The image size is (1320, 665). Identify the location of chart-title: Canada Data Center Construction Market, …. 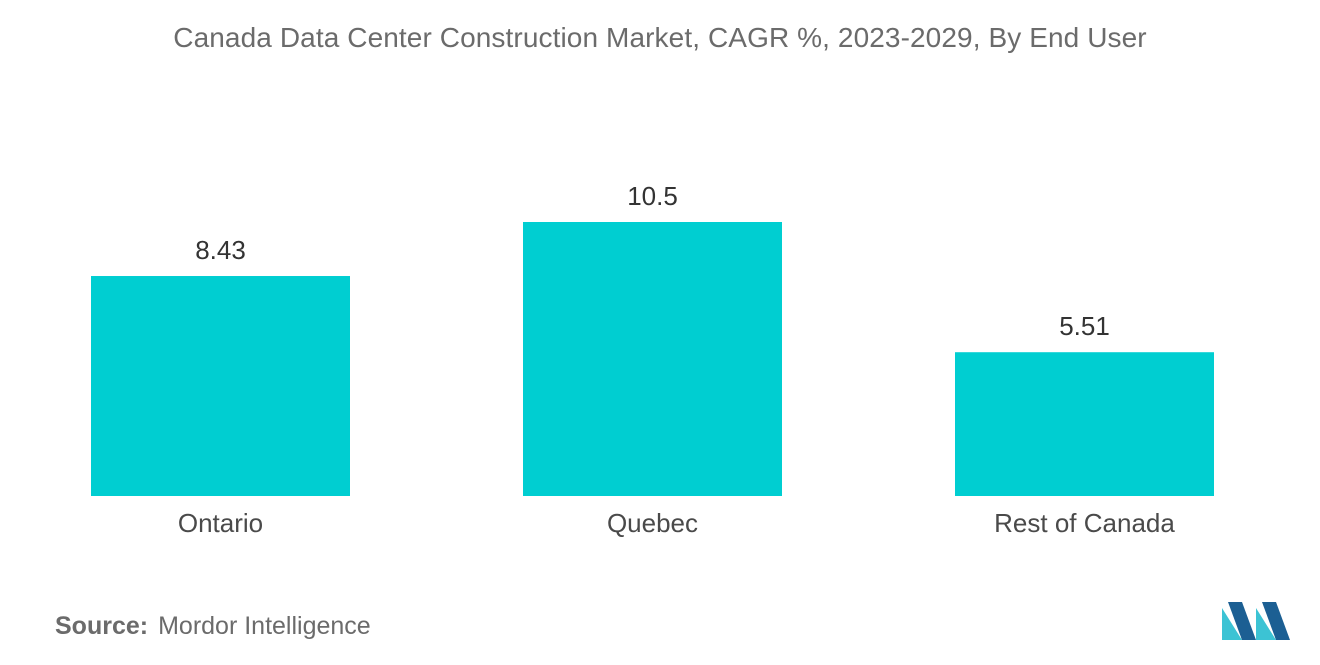
(660, 37).